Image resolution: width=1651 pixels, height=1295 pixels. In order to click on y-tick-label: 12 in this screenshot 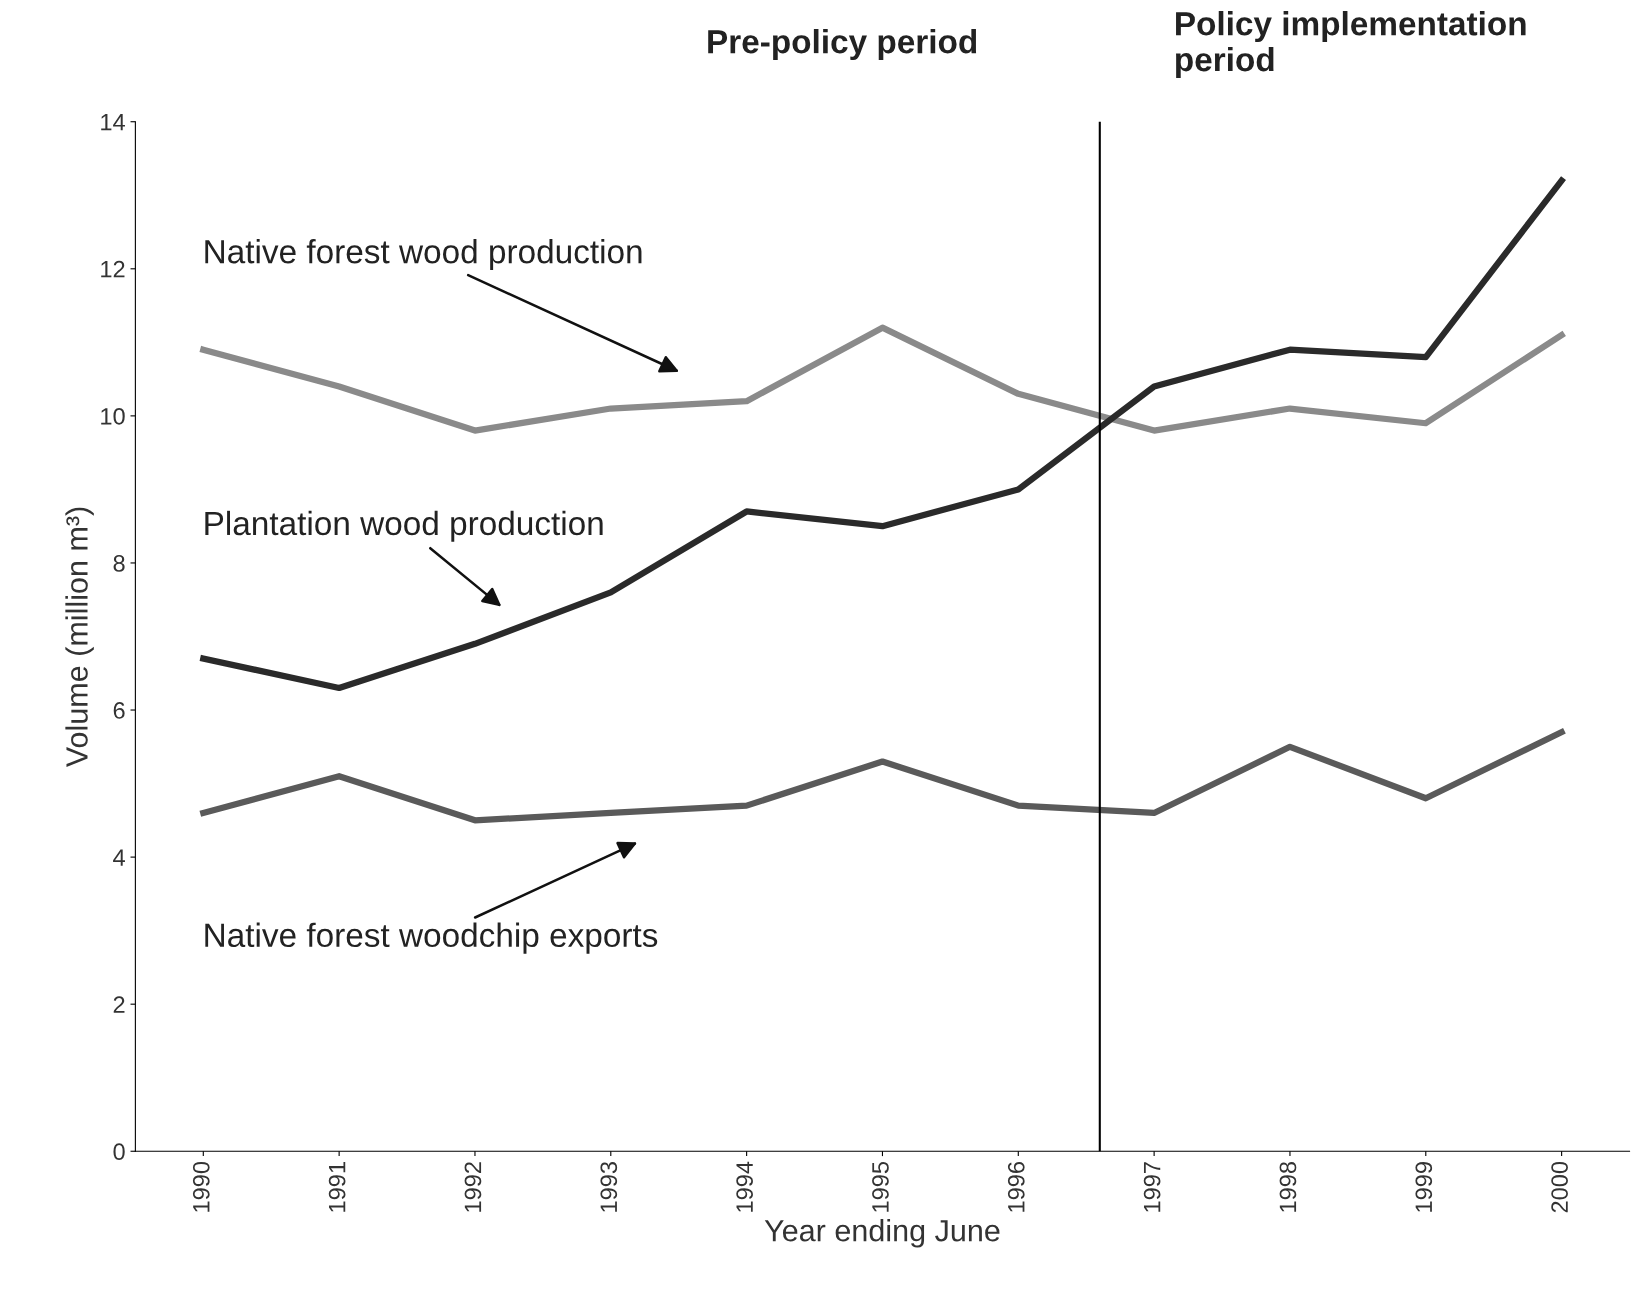, I will do `click(113, 269)`.